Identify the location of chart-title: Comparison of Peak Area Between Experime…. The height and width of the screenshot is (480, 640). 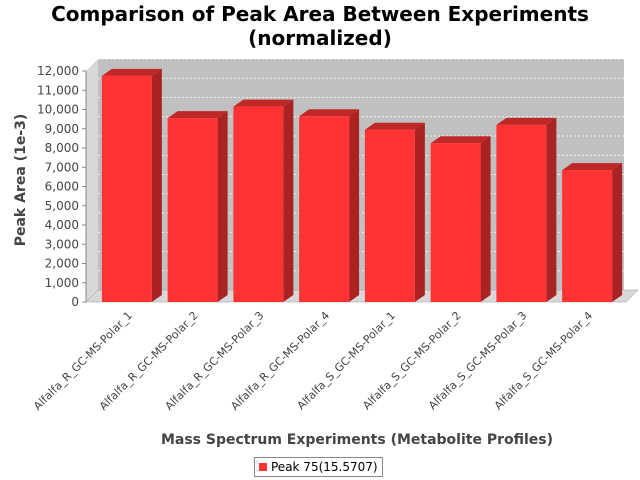
(320, 26).